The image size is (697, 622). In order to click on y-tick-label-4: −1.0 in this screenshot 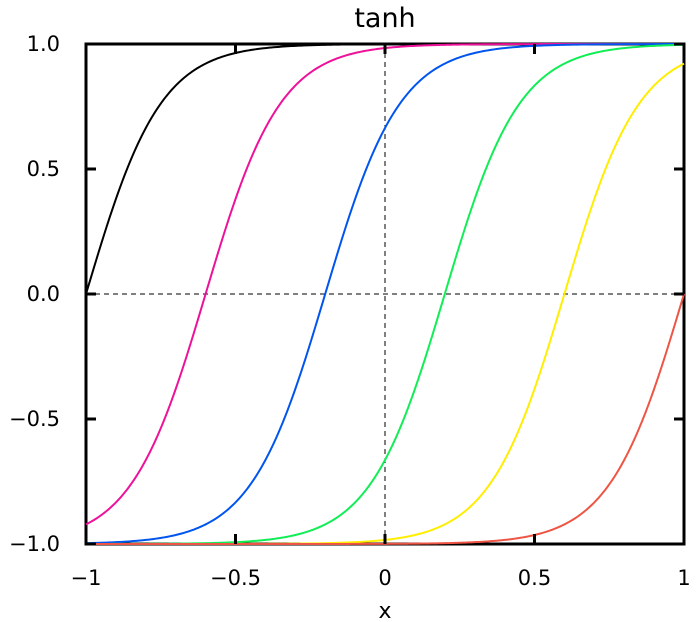, I will do `click(34, 544)`.